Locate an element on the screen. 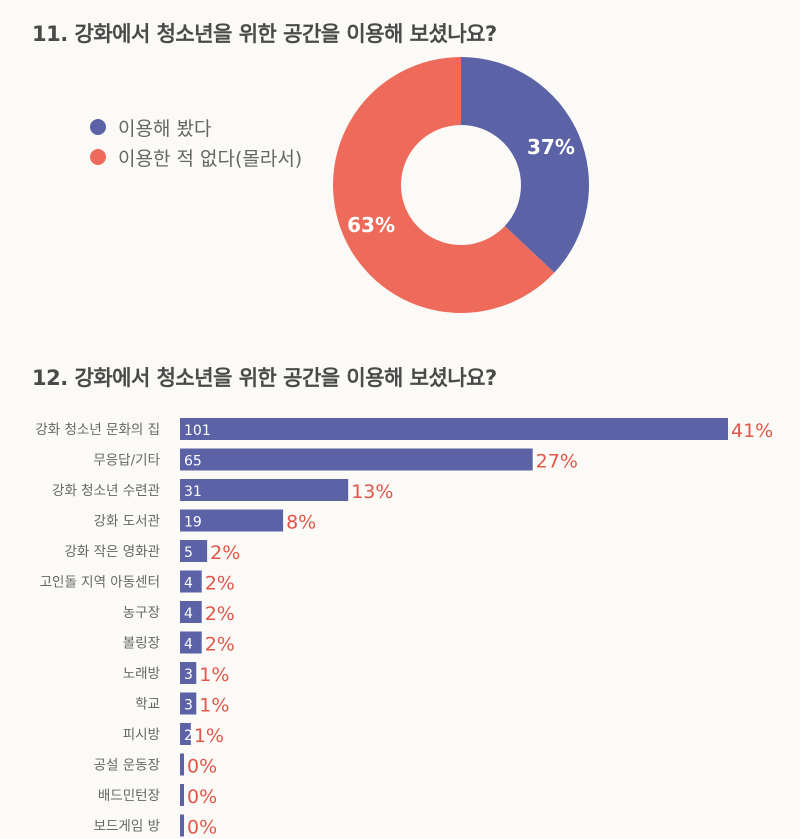 Image resolution: width=800 pixels, height=839 pixels. category-label: 노래방 is located at coordinates (141, 674).